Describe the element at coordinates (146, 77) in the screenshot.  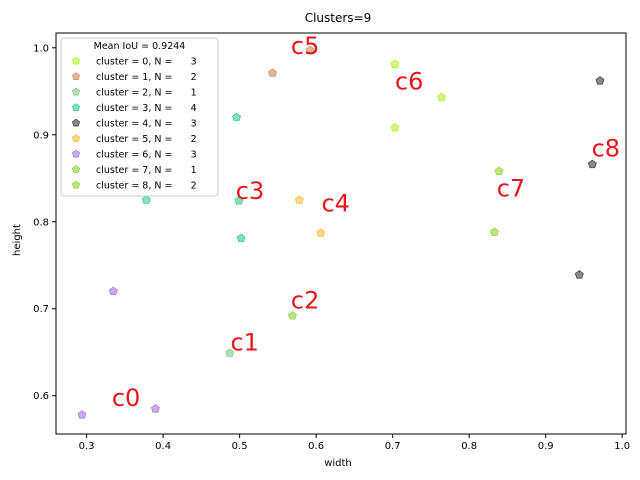
I see `legend-entry-cluster-1: cluster = 1, N = 2` at that location.